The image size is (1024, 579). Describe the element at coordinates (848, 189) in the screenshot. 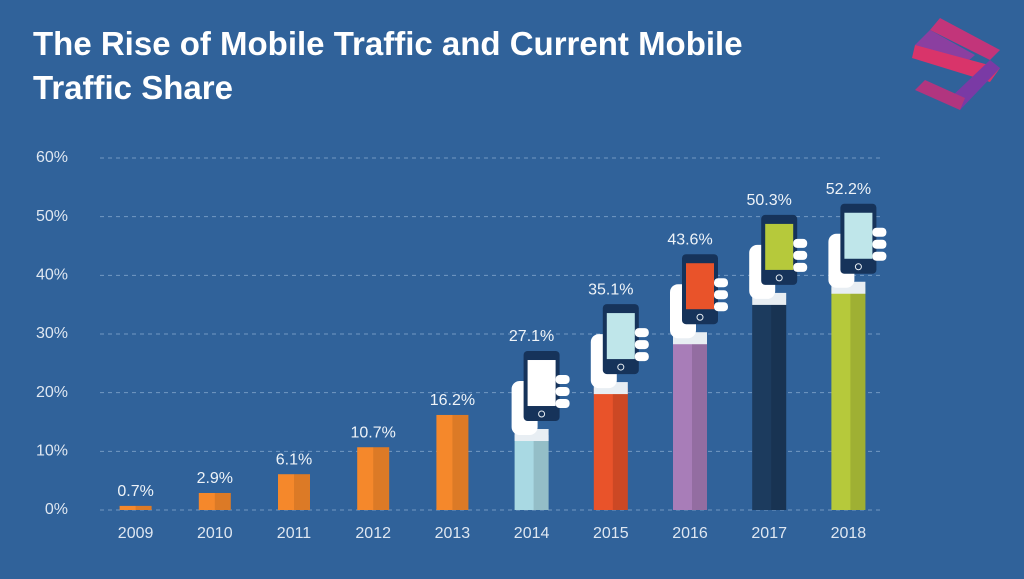

I see `value-label: 52.2%` at that location.